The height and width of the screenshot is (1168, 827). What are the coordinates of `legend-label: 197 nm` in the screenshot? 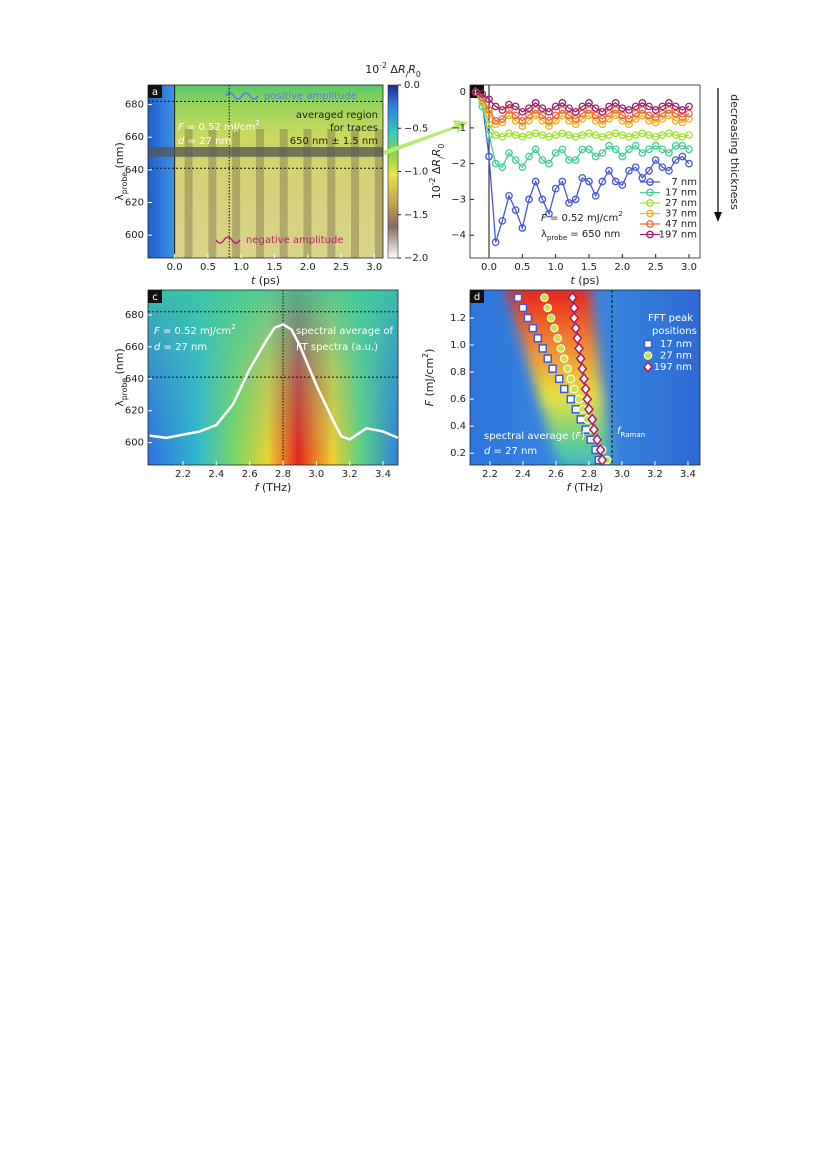 It's located at (673, 367).